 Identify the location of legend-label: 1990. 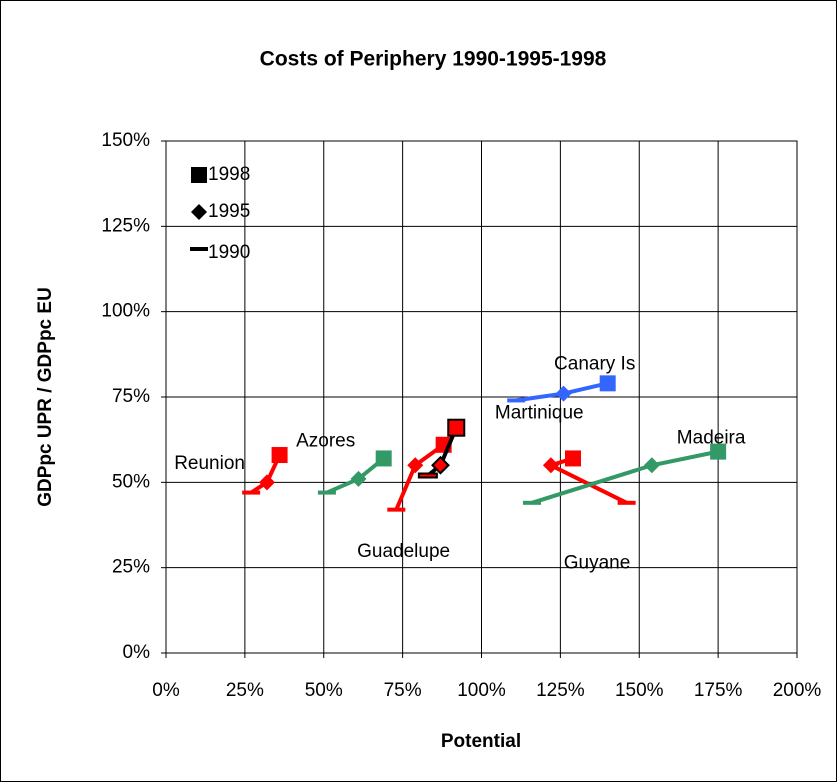
(229, 252).